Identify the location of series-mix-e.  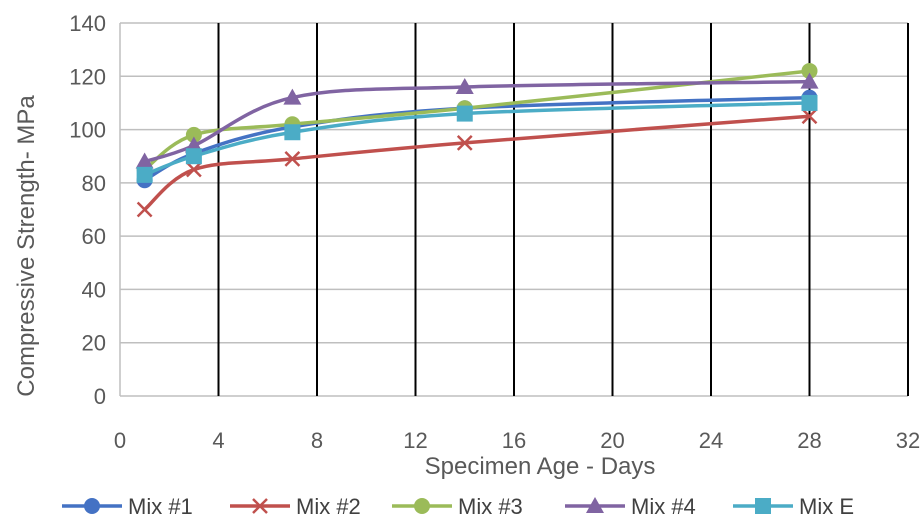
(477, 138).